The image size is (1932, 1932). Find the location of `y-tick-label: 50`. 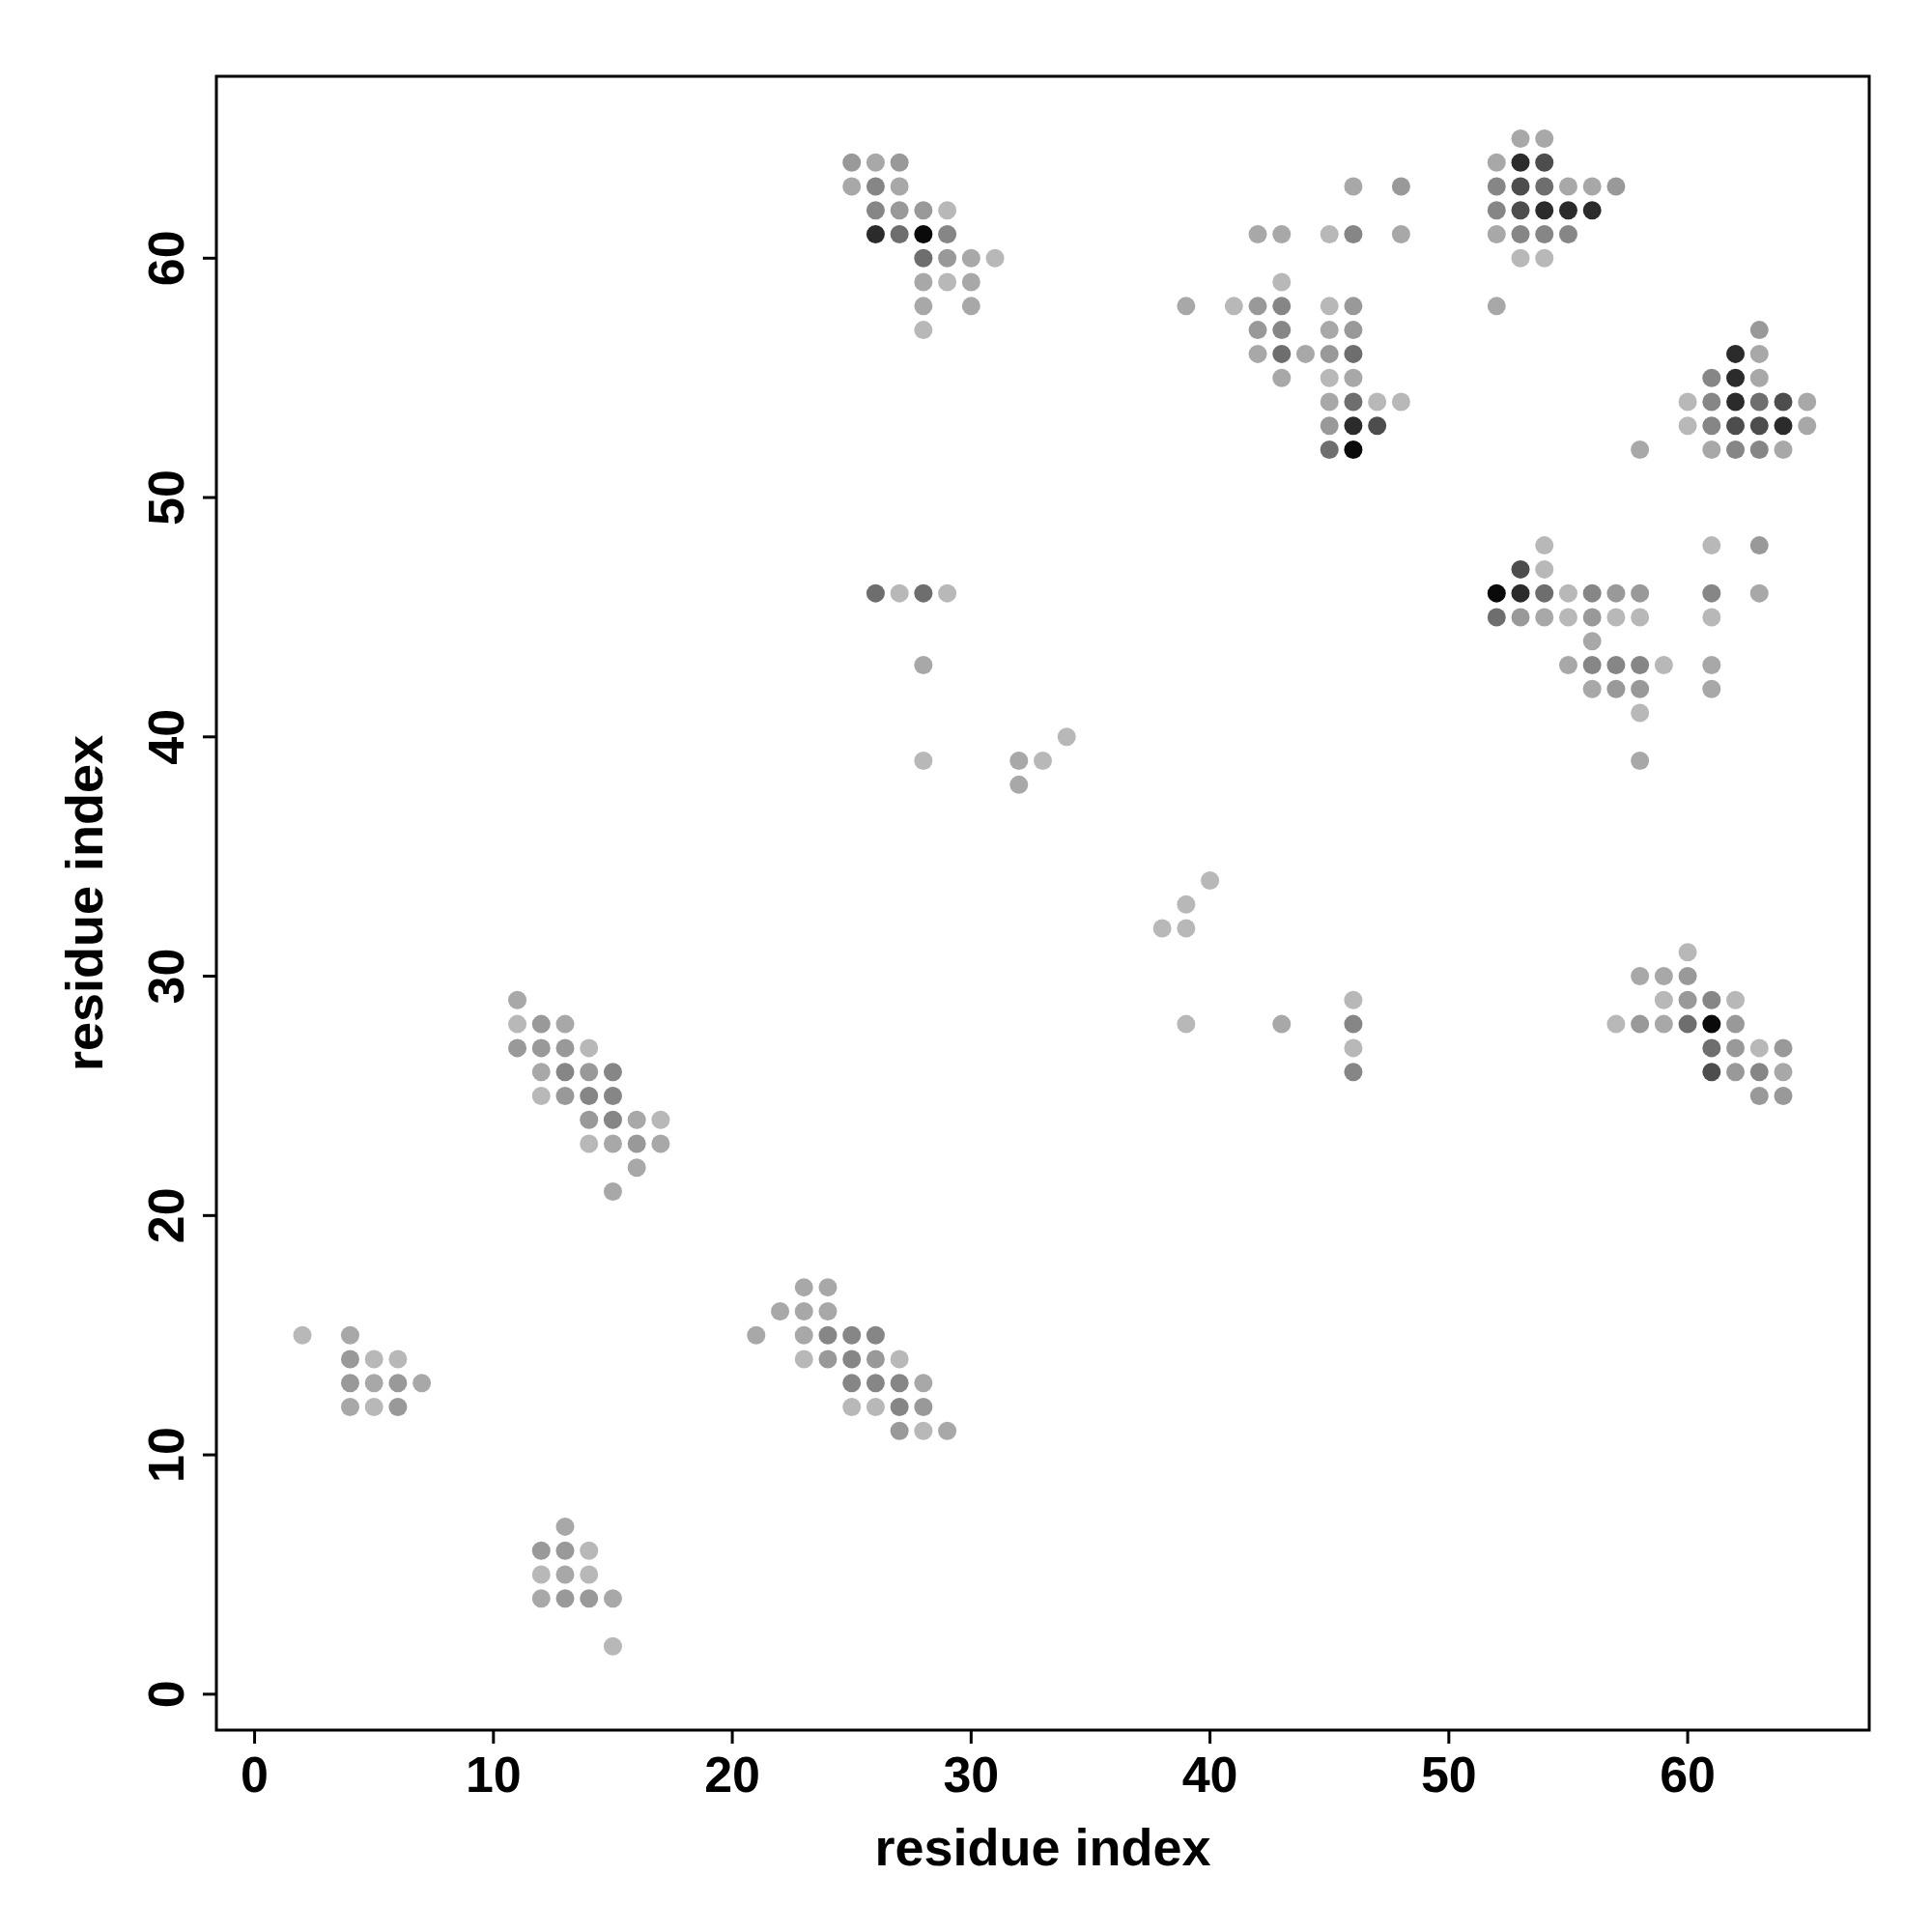

y-tick-label: 50 is located at coordinates (166, 497).